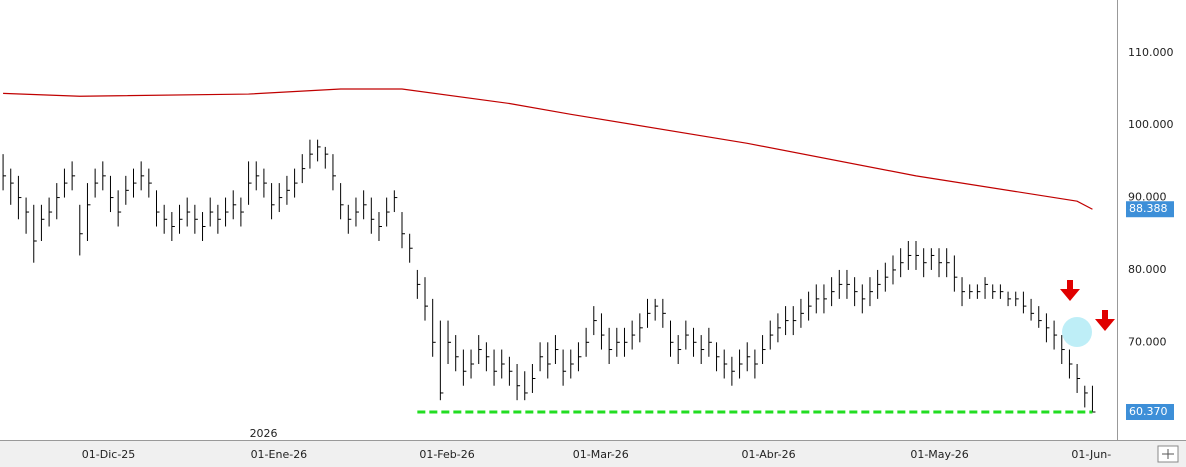 The width and height of the screenshot is (1186, 467). What do you see at coordinates (1147, 341) in the screenshot?
I see `y-tick-label: 70.000` at bounding box center [1147, 341].